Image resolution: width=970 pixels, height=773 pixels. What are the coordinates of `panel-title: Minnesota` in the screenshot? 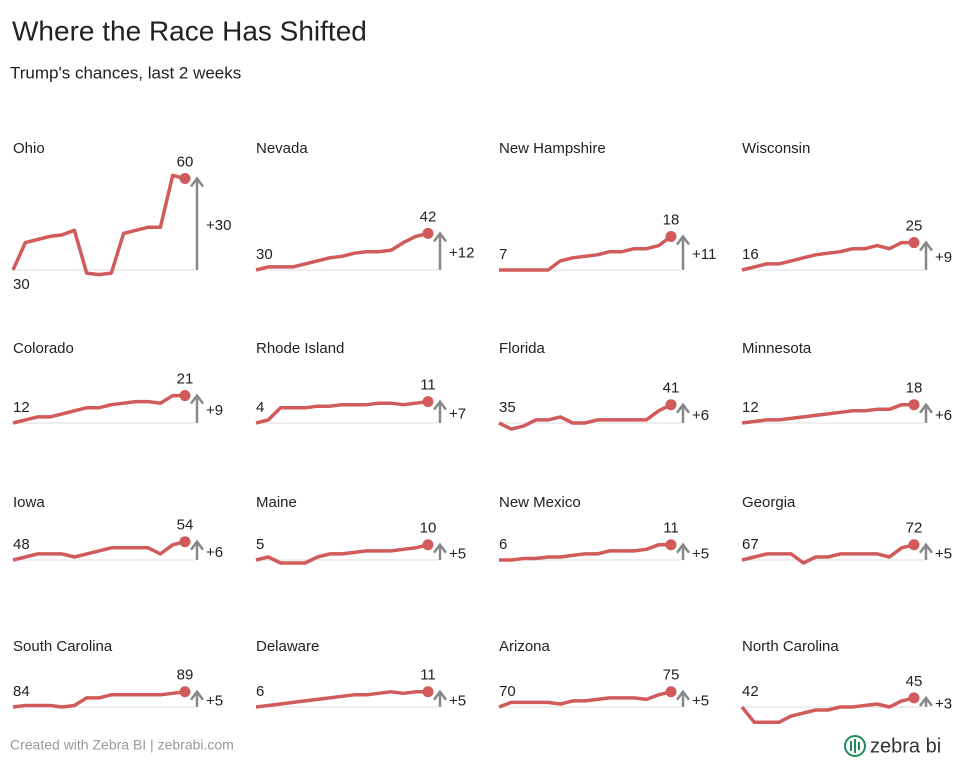 It's located at (777, 348).